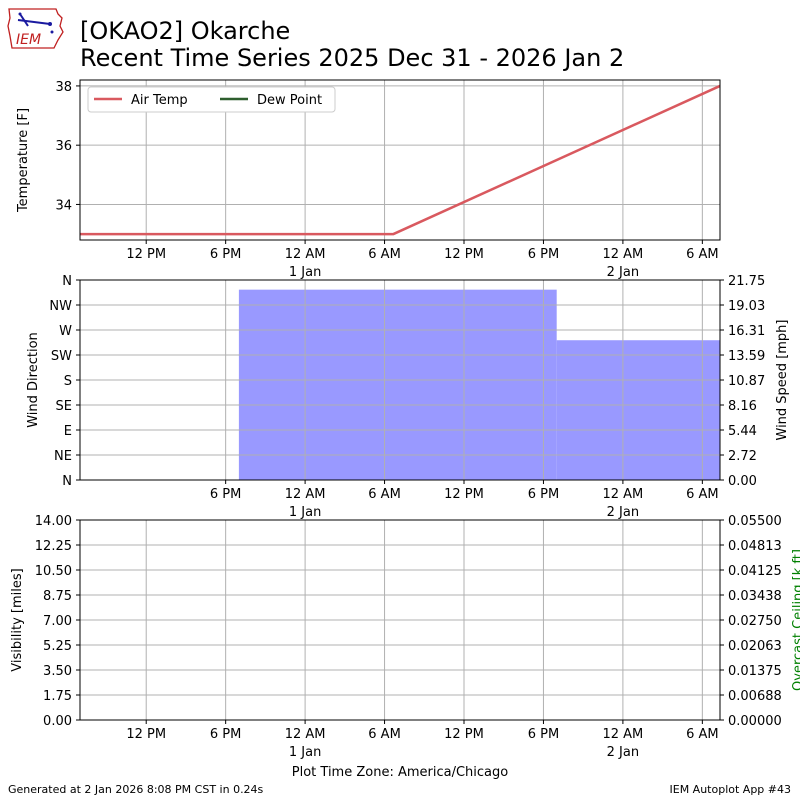 The image size is (800, 800). I want to click on y-tick-label: SW, so click(61, 356).